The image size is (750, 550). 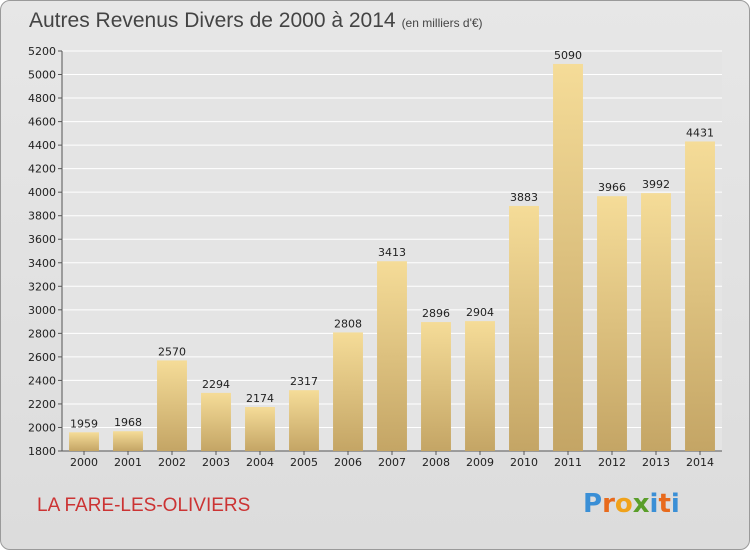 I want to click on logo-letter: t, so click(x=664, y=504).